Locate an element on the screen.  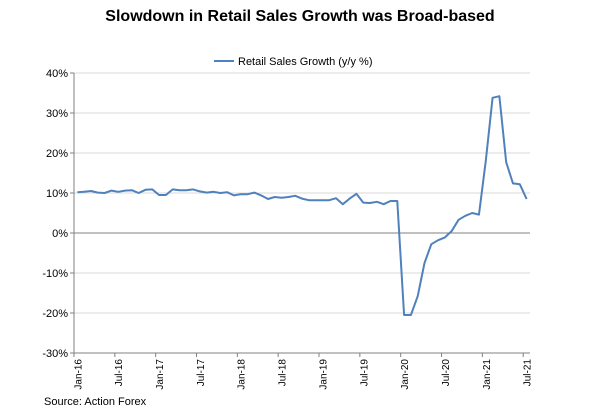
legend: Retail Sales Growth (y/y %) is located at coordinates (293, 62).